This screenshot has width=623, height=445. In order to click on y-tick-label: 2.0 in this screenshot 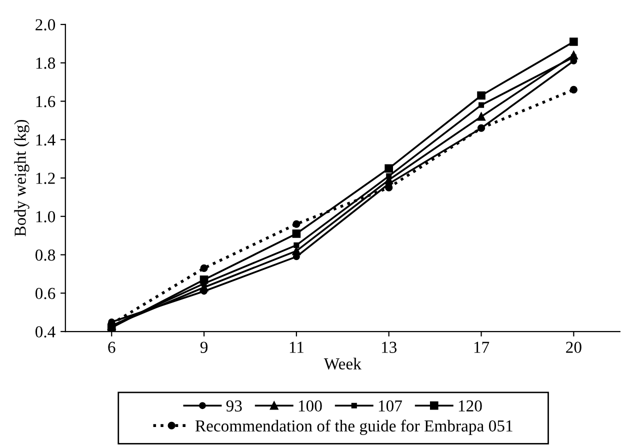, I will do `click(46, 24)`.